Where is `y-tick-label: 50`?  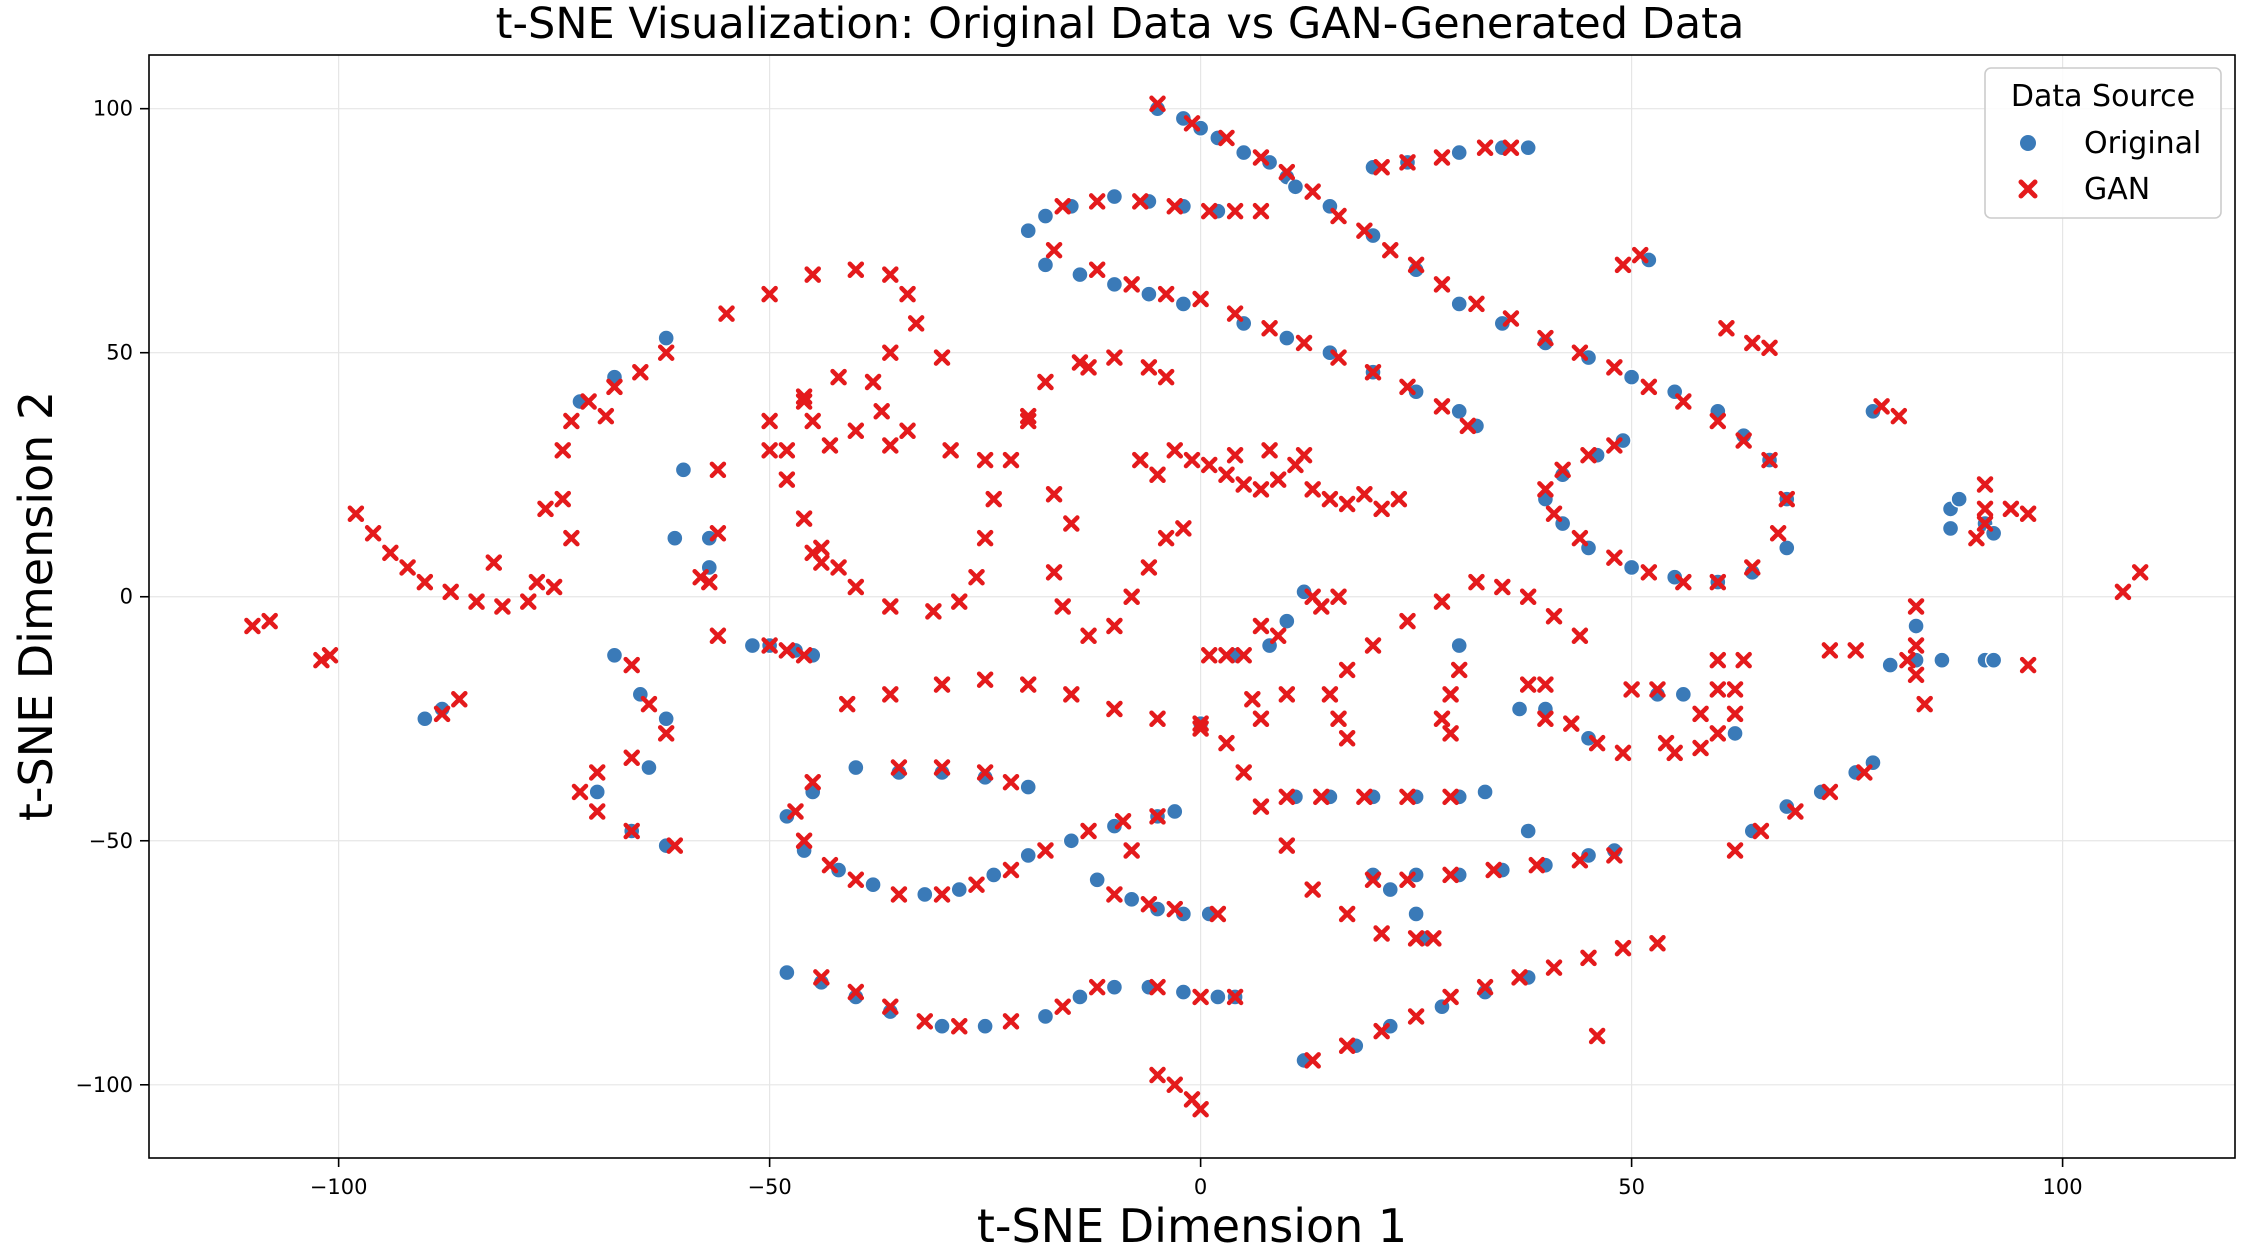
y-tick-label: 50 is located at coordinates (119, 353).